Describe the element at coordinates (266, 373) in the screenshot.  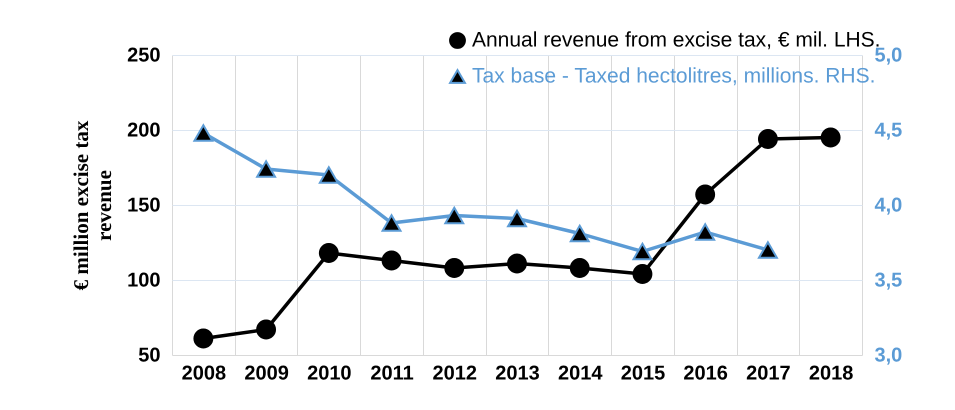
I see `x-tick-label: 2009` at that location.